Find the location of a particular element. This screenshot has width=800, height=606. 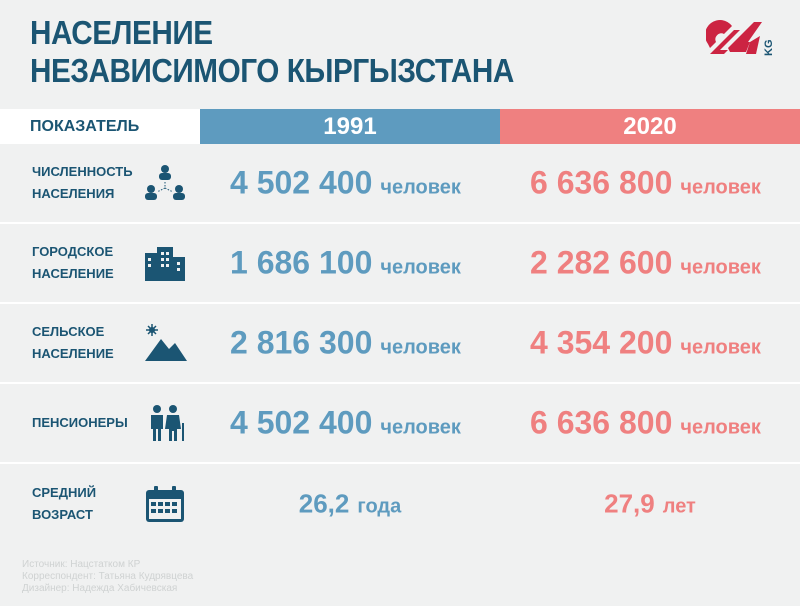

row-label: ГОРОДСКОЕ НАСЕЛЕНИЕ is located at coordinates (87, 263).